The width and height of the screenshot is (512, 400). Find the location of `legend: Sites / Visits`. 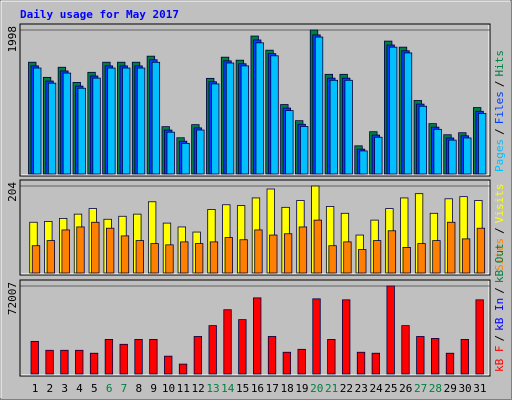

legend: Sites / Visits is located at coordinates (499, 228).